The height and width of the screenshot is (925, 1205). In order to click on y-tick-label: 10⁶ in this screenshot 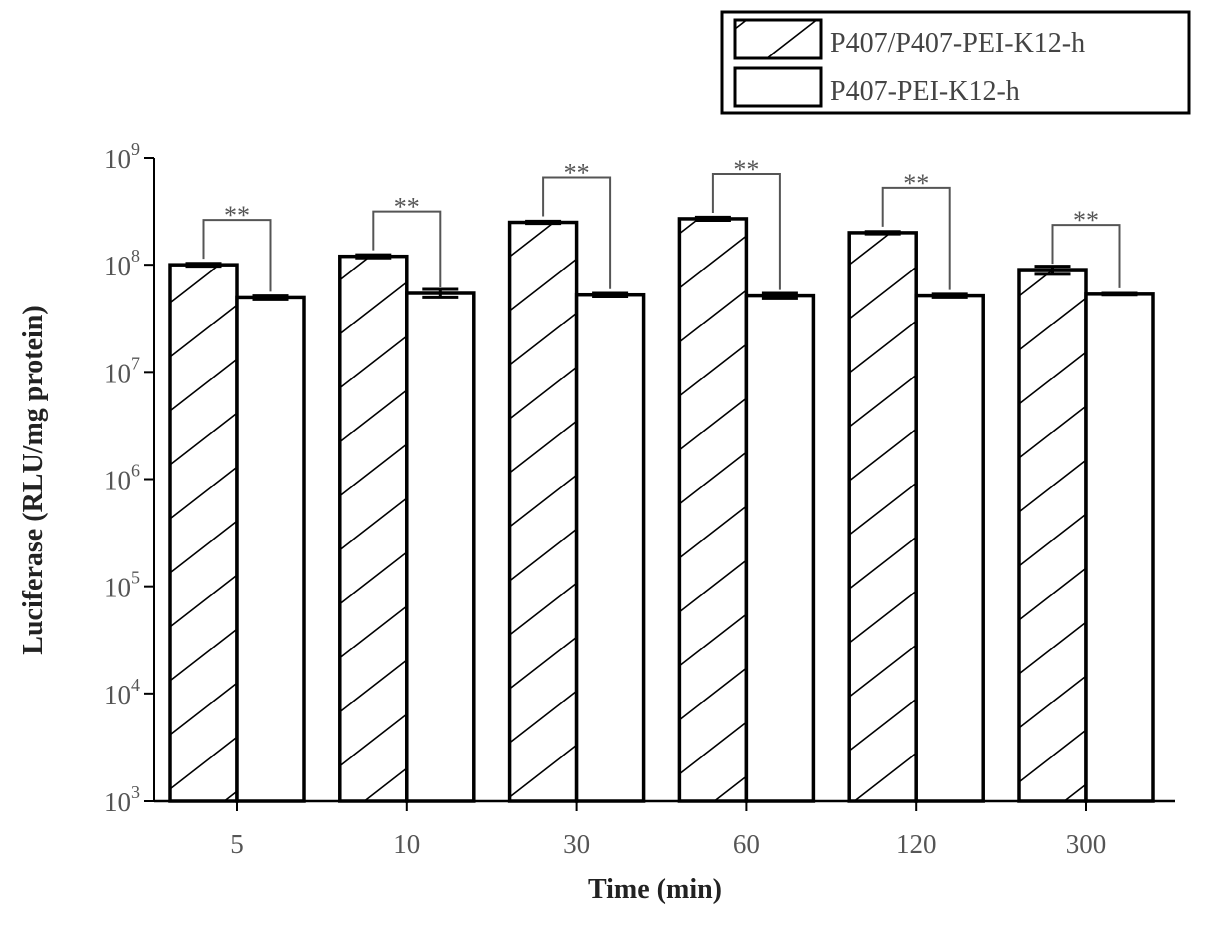, I will do `click(122, 478)`.